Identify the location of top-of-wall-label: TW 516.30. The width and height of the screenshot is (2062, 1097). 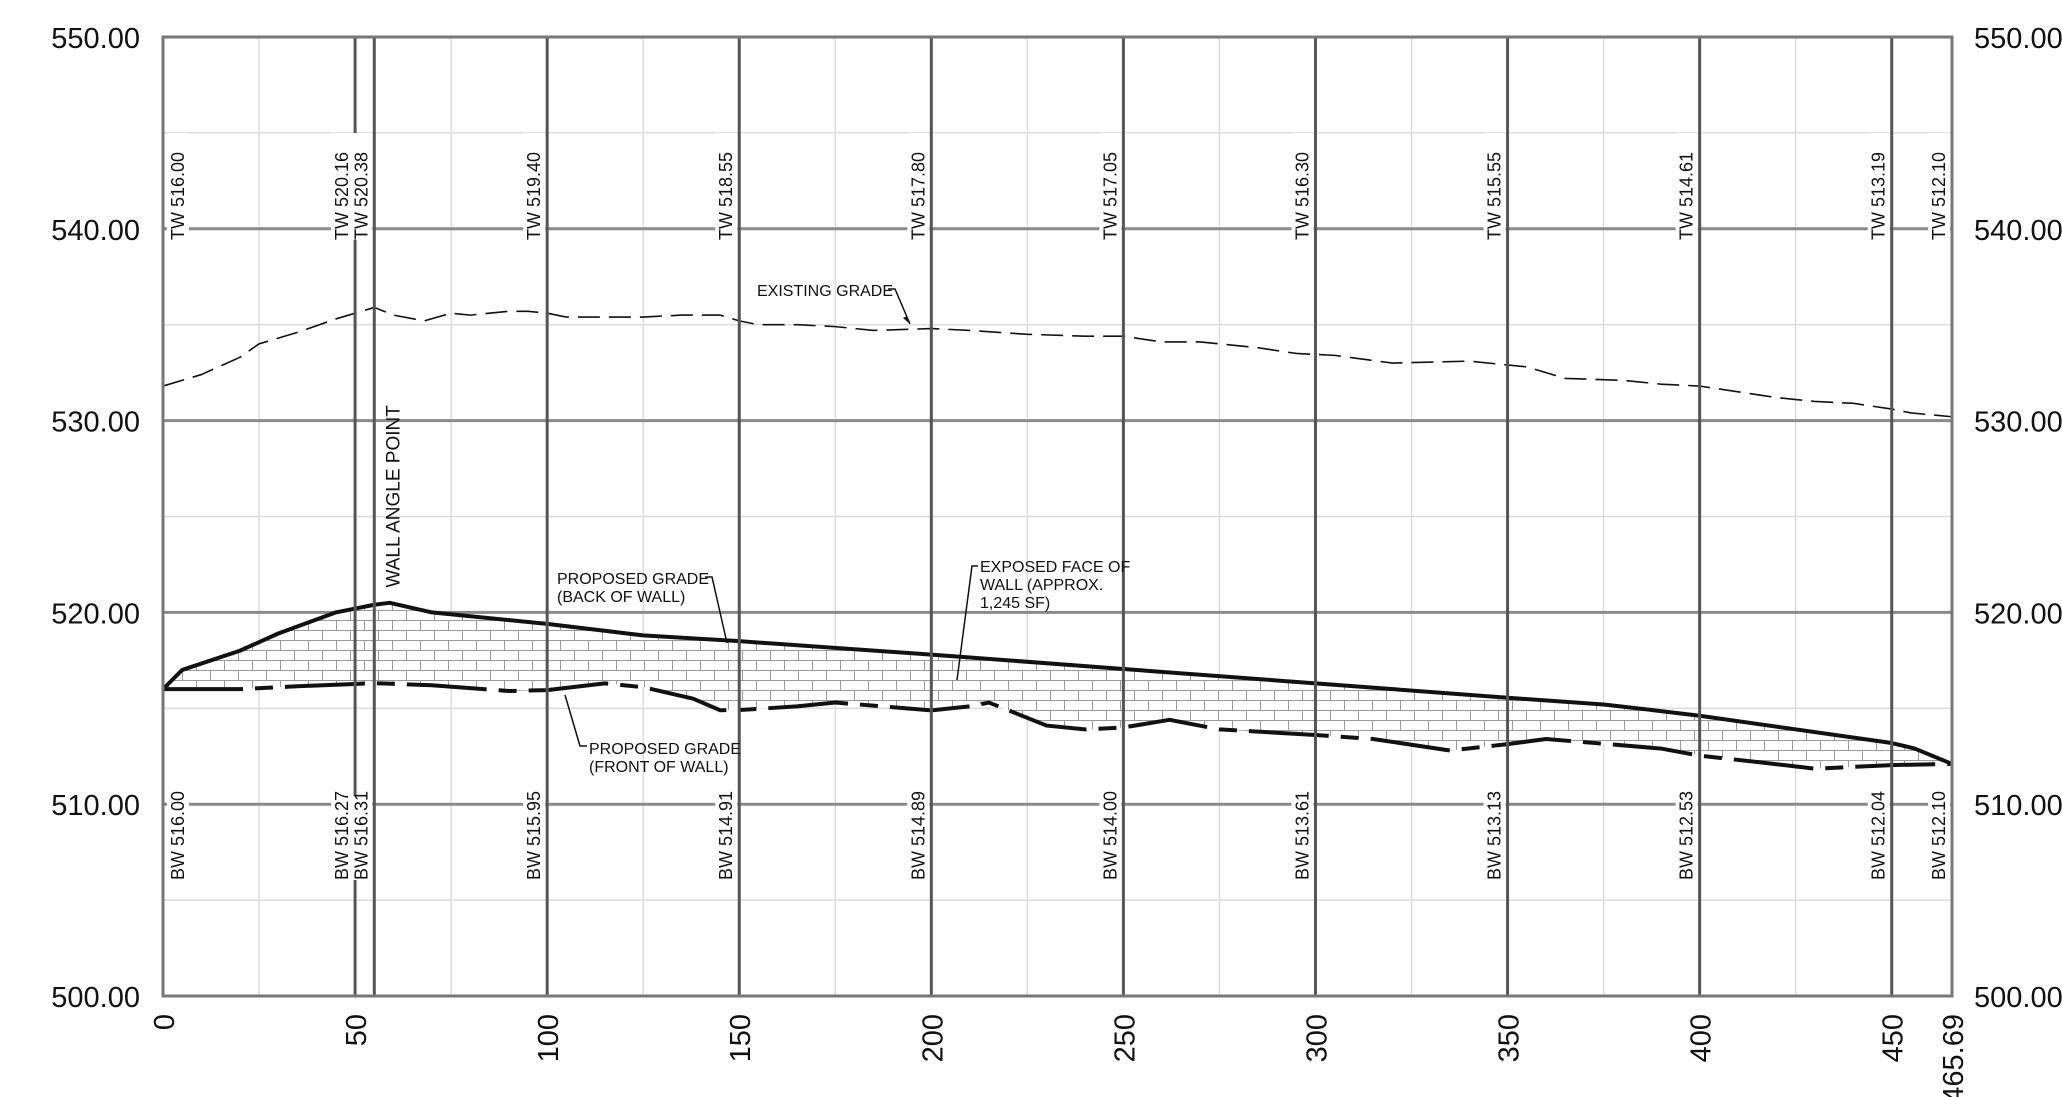
(1302, 196).